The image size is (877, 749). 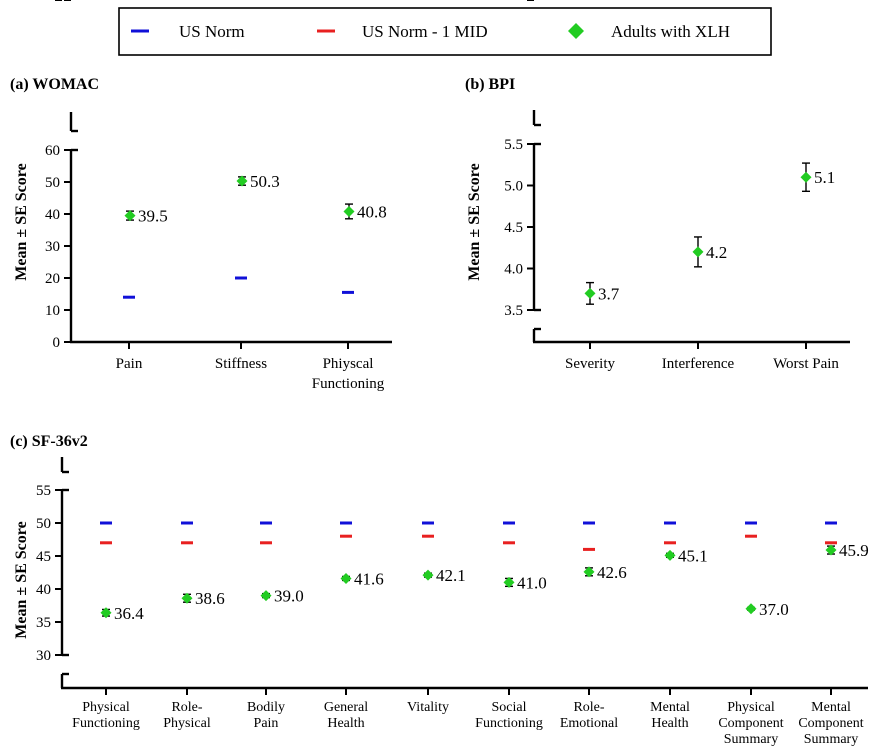 What do you see at coordinates (451, 575) in the screenshot?
I see `data-label: 42.1` at bounding box center [451, 575].